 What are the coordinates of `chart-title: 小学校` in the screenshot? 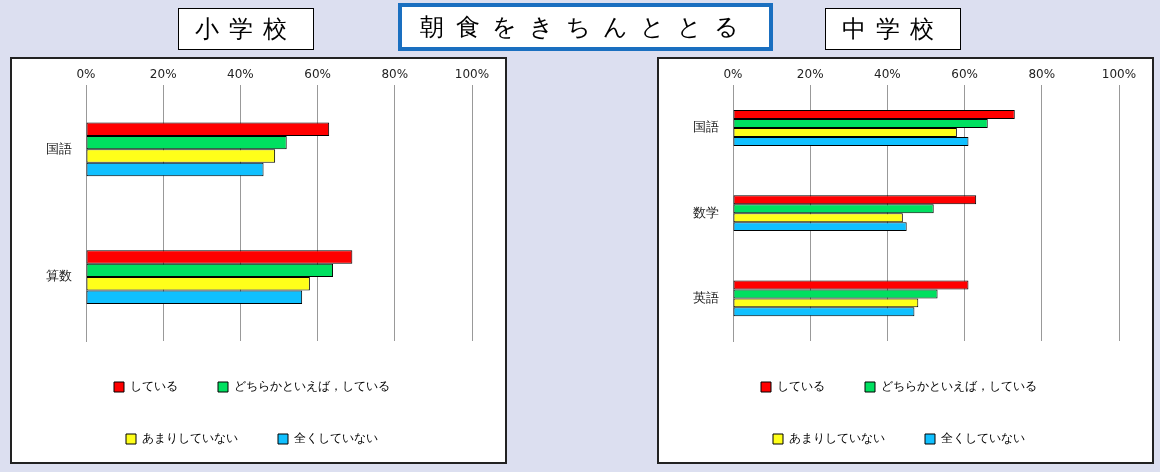 It's located at (246, 29).